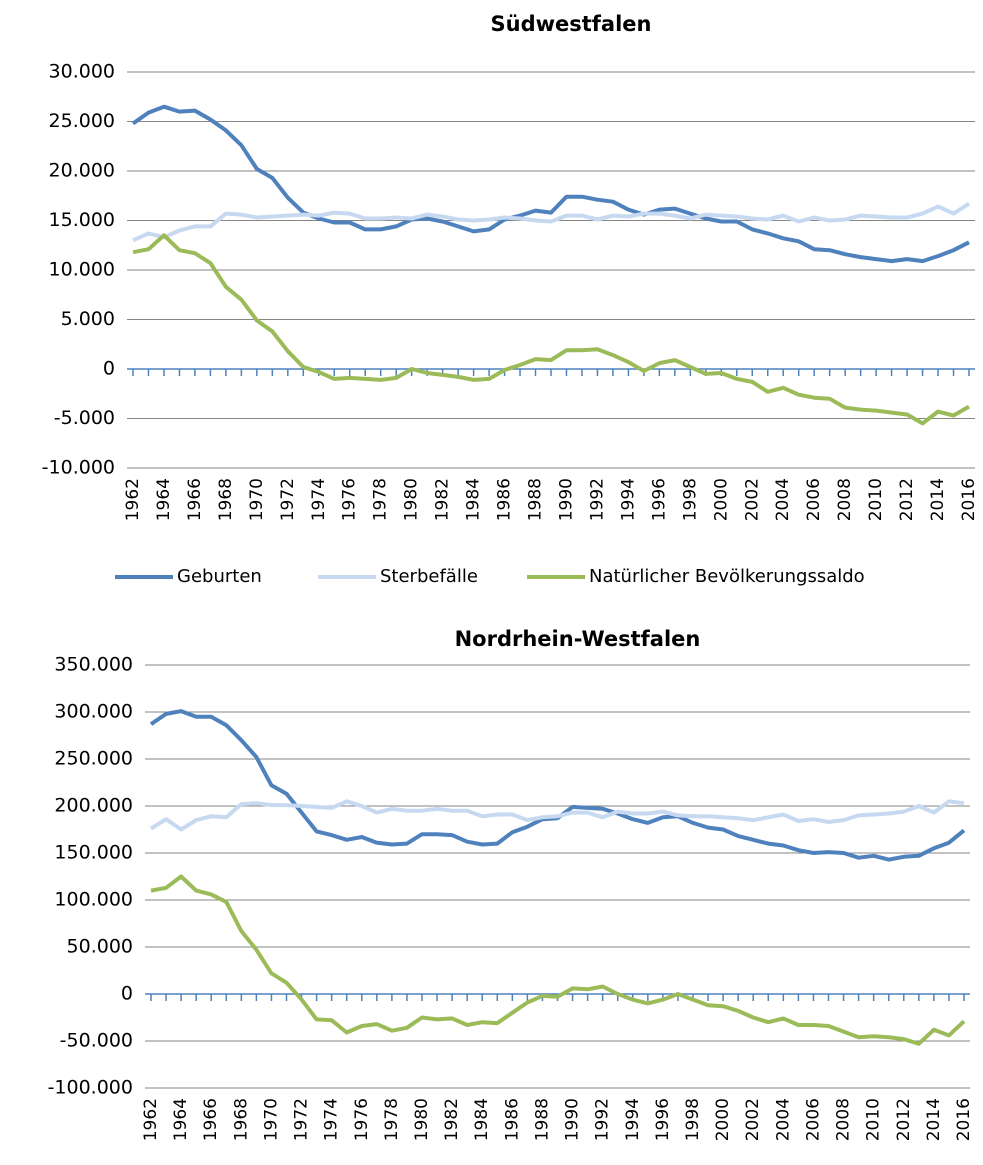  Describe the element at coordinates (93, 806) in the screenshot. I see `y-tick-label: 200.000` at that location.